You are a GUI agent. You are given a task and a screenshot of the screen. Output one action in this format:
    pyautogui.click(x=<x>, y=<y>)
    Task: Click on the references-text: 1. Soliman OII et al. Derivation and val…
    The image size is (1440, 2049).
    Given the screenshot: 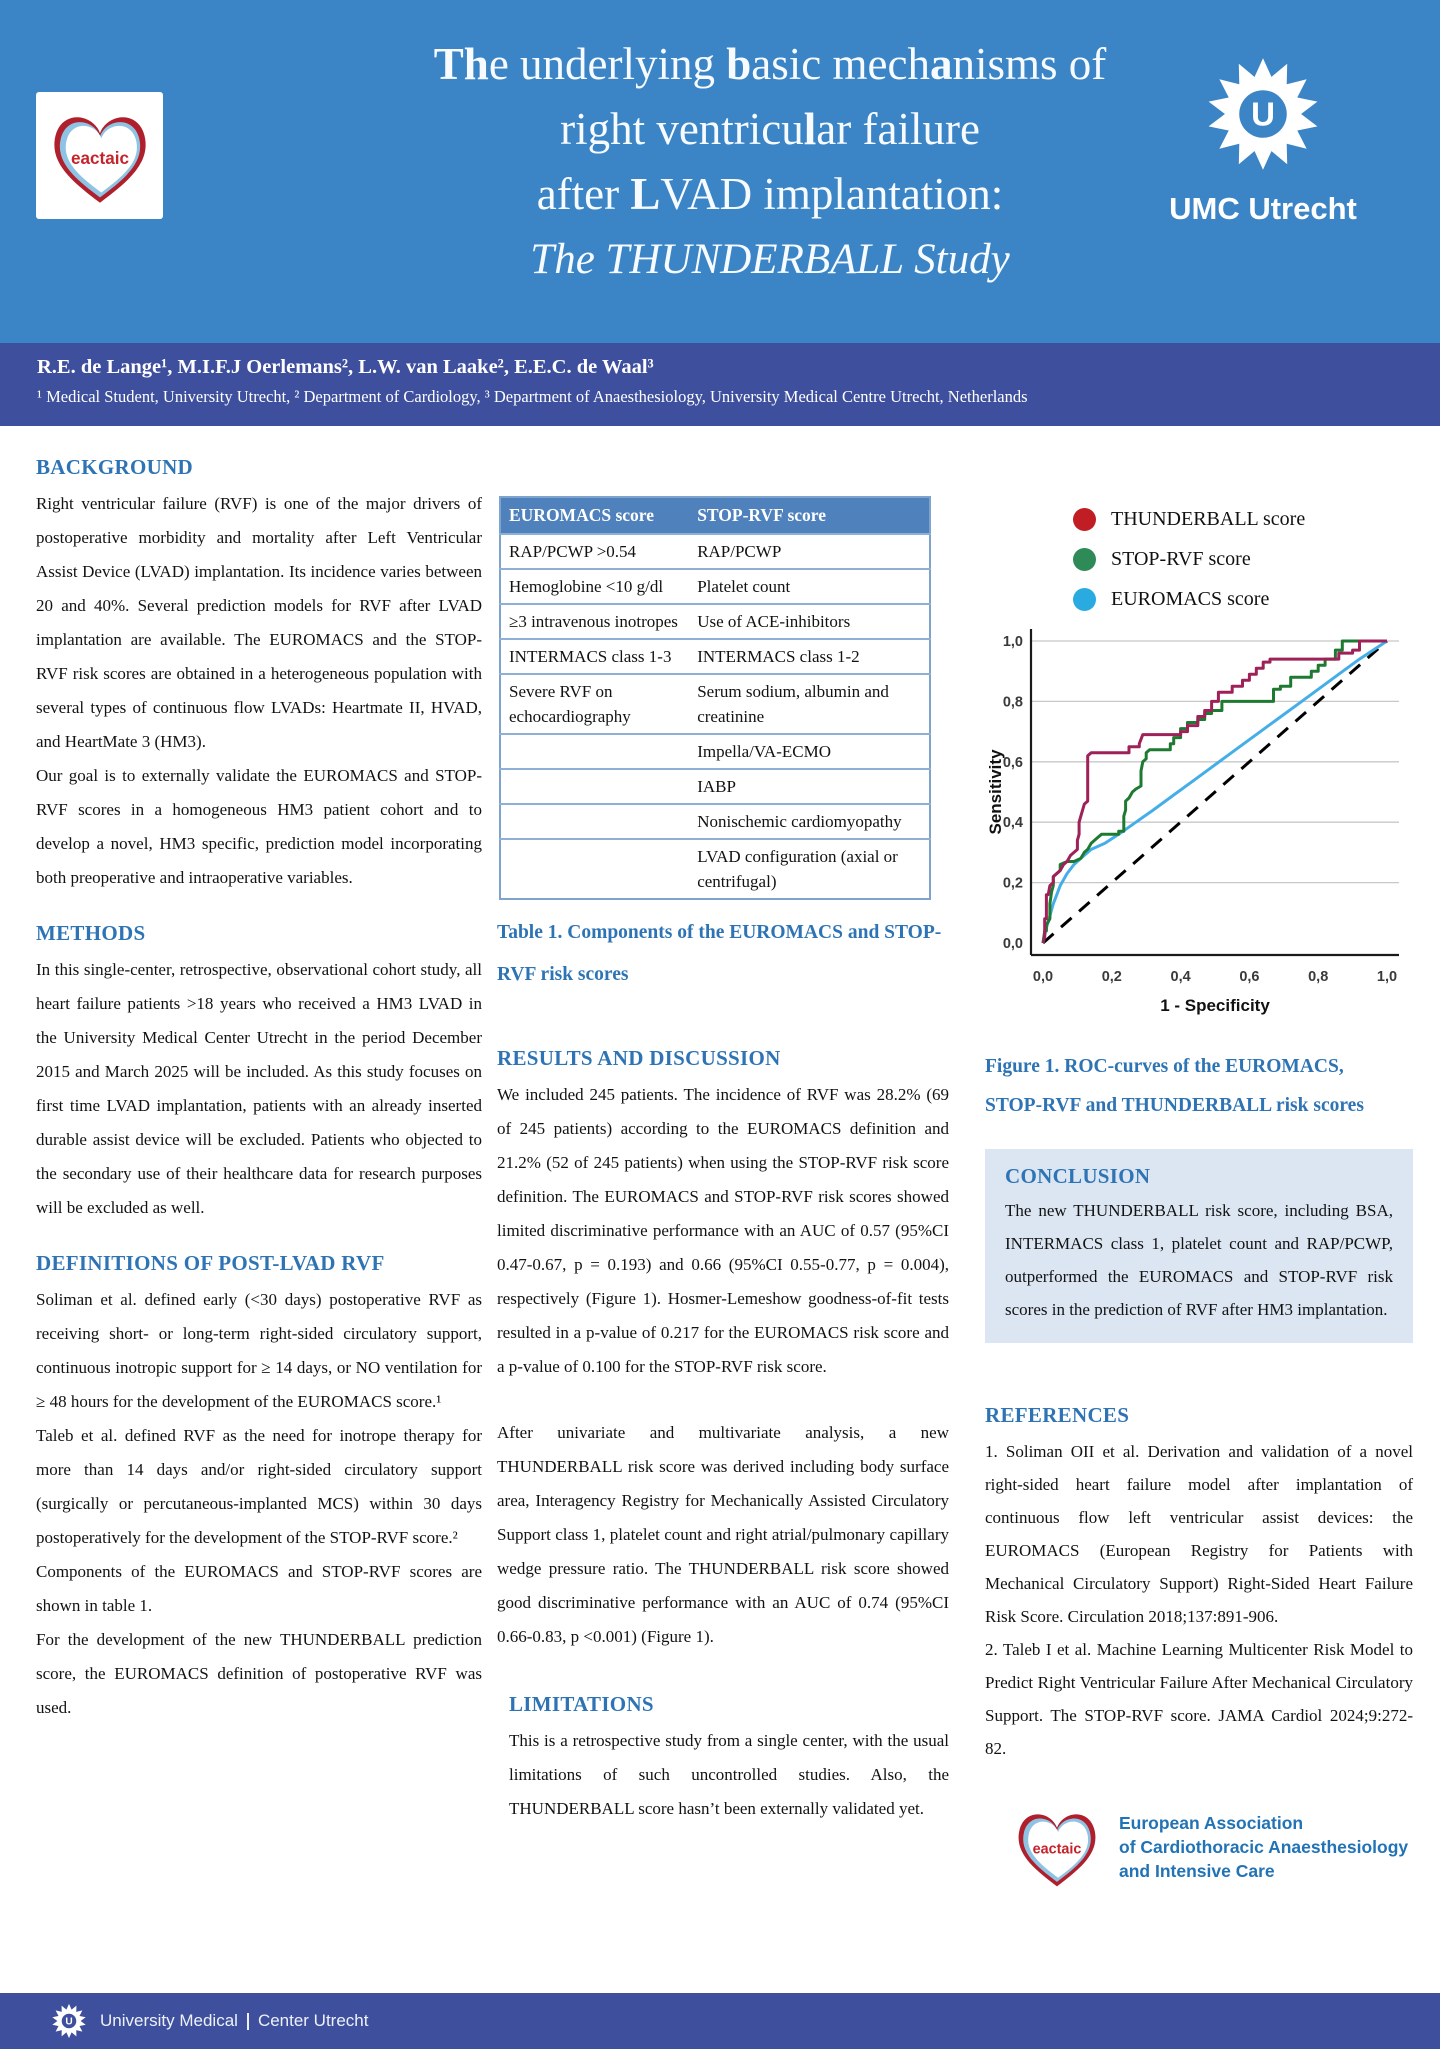 What is the action you would take?
    pyautogui.click(x=1199, y=1600)
    